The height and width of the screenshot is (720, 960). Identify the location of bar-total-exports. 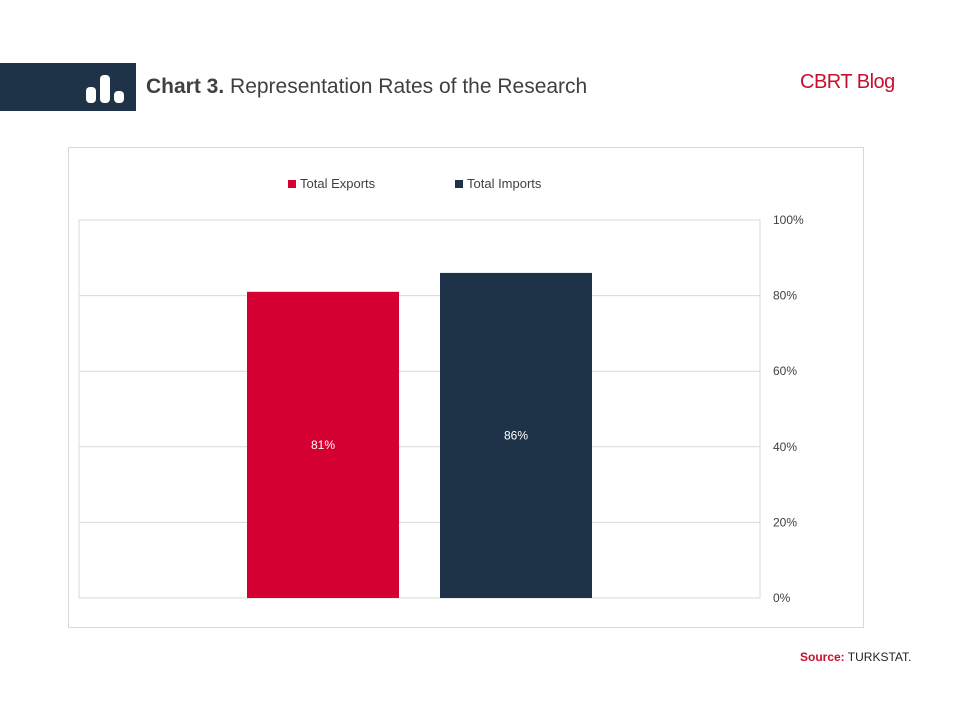
(323, 444).